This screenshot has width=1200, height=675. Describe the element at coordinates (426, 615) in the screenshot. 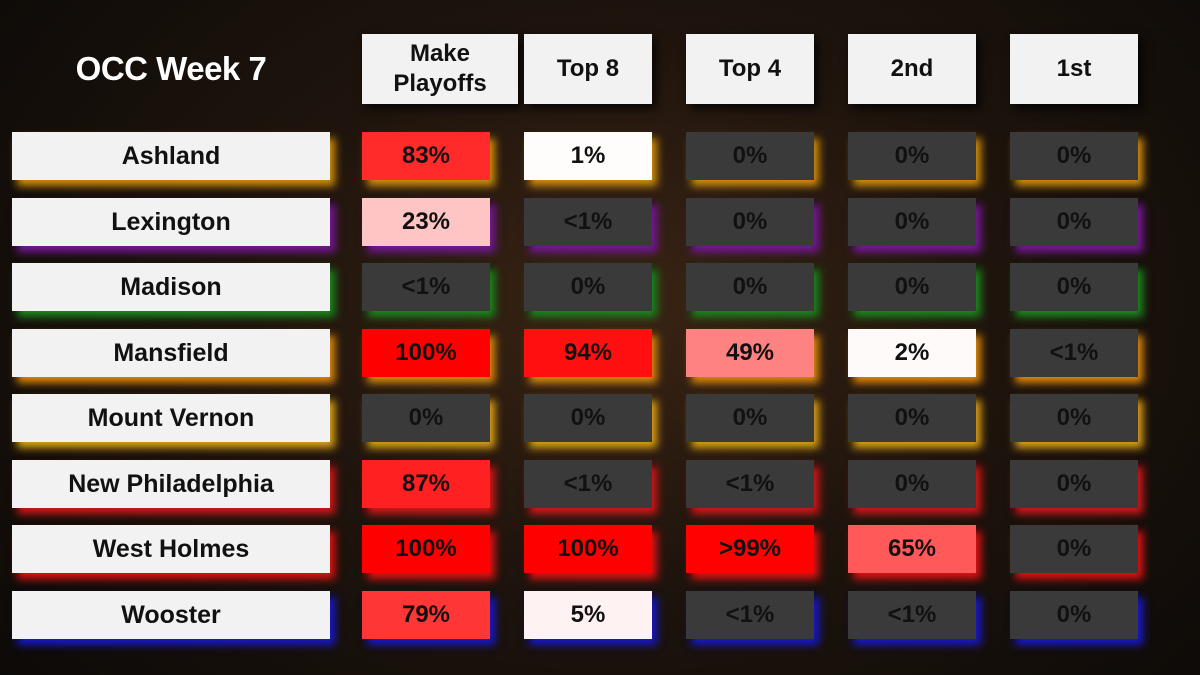

I see `probability-cell: 79%` at that location.